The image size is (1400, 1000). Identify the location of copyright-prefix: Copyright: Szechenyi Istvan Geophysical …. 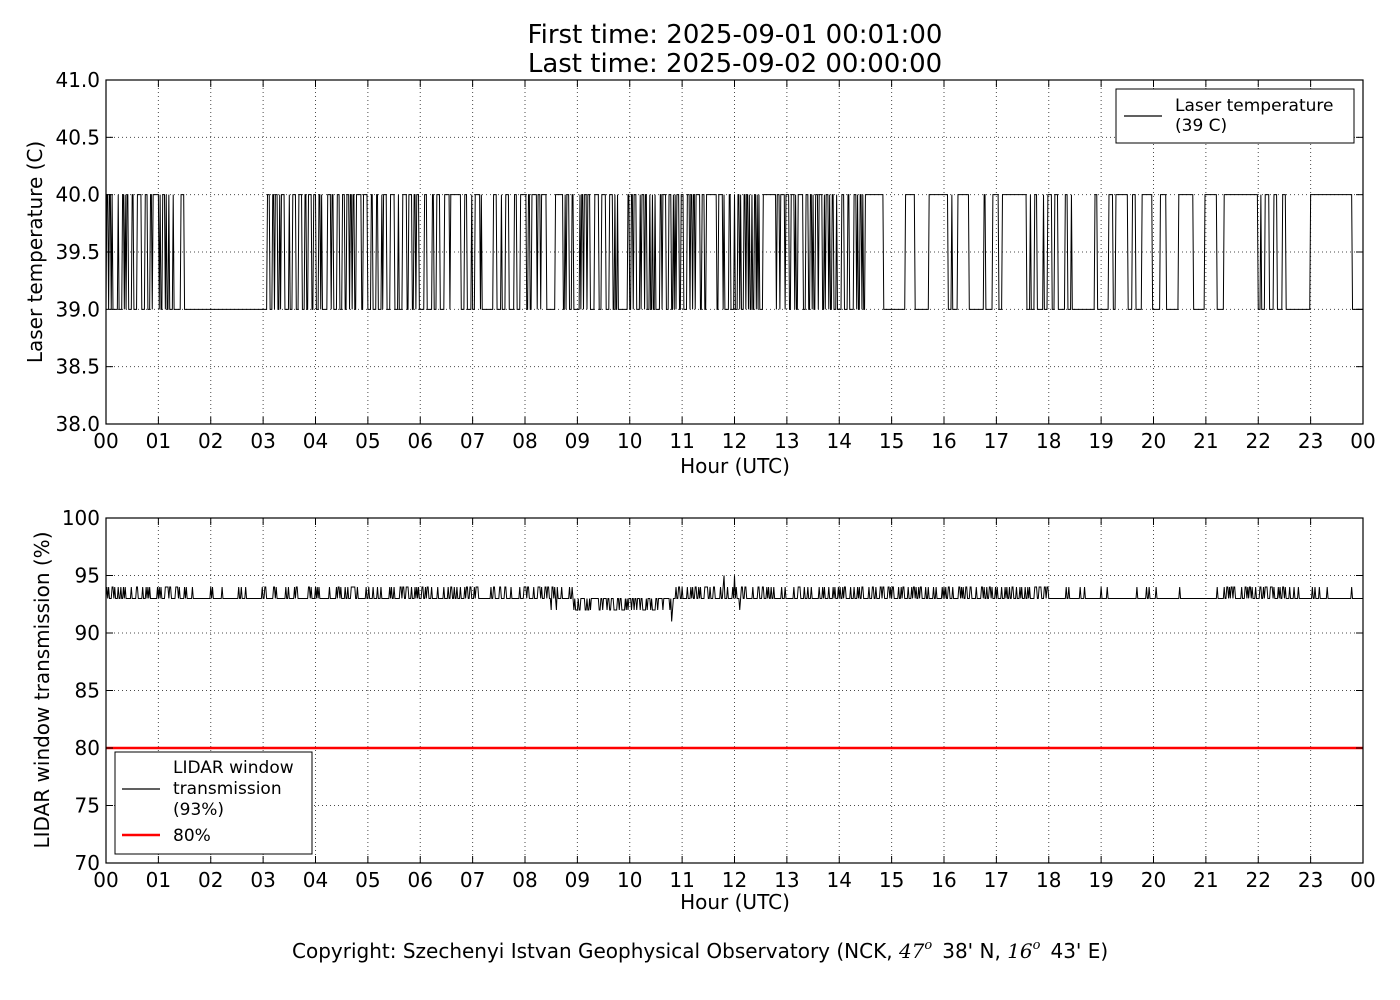
(595, 951).